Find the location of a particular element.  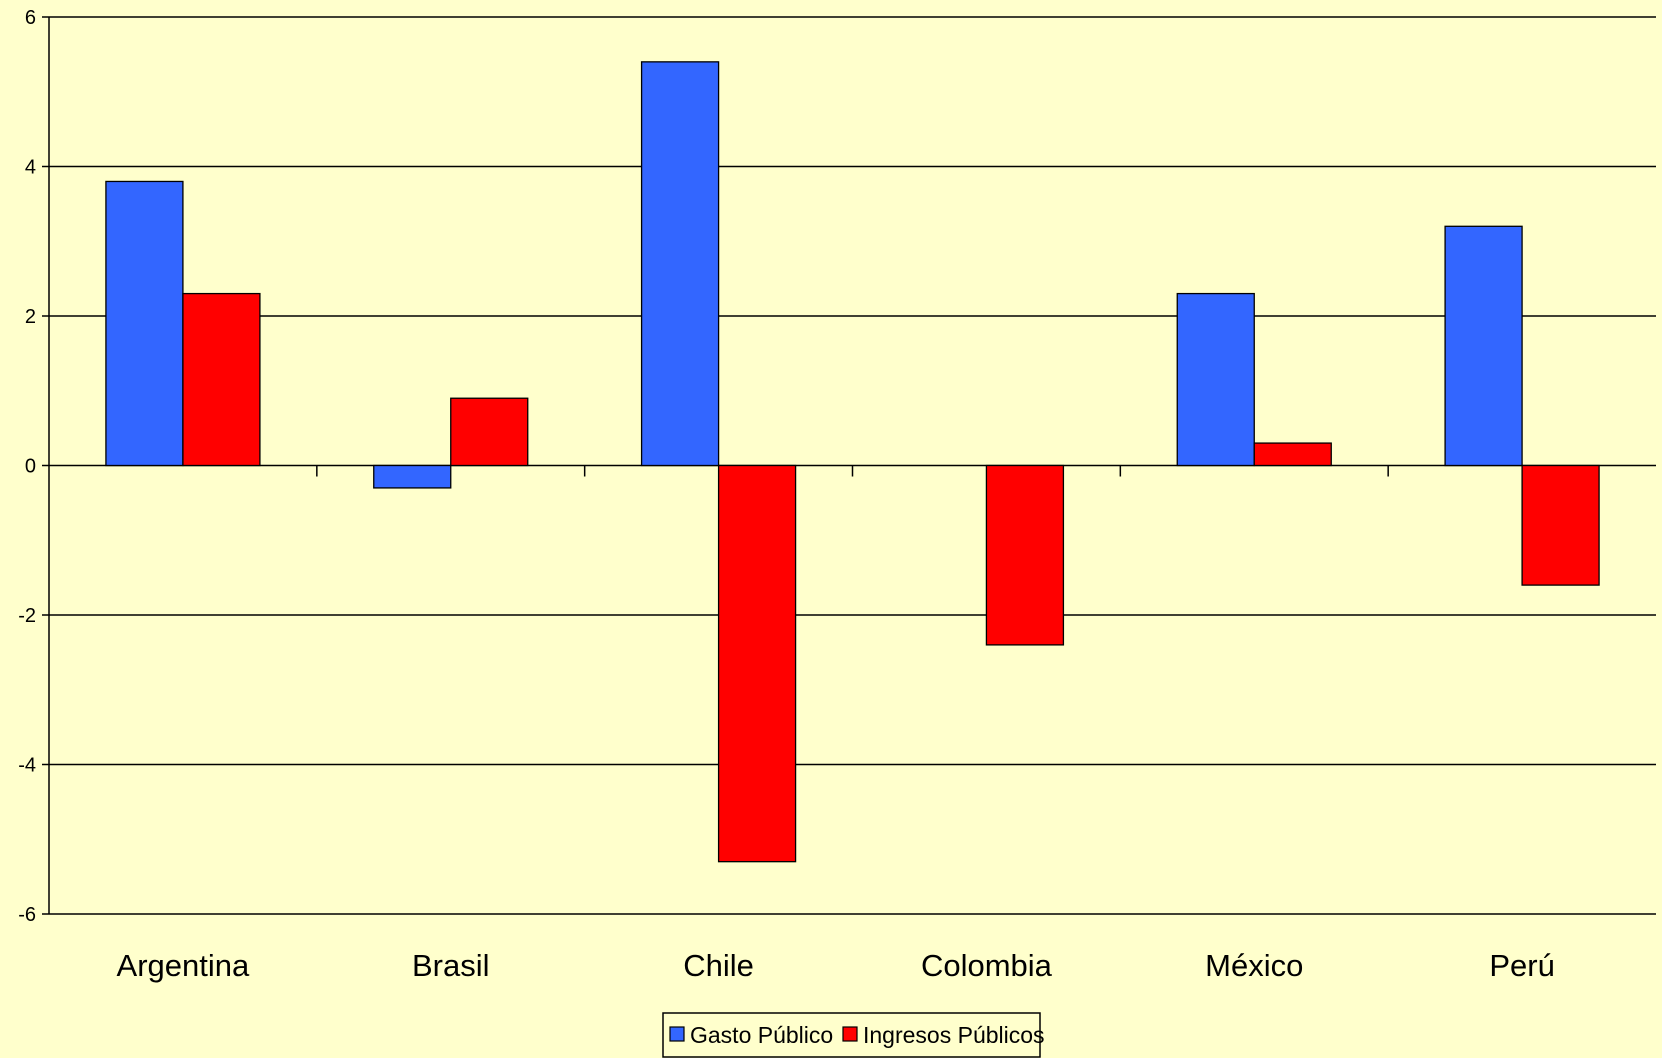

bar-brasil-ingresos is located at coordinates (489, 432).